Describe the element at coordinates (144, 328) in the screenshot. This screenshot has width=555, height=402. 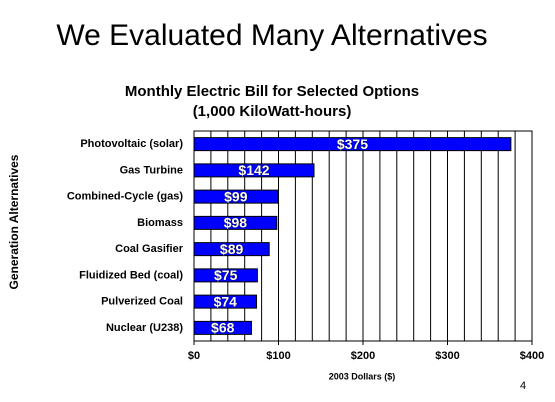
I see `y-tick-label: Nuclear (U238)` at that location.